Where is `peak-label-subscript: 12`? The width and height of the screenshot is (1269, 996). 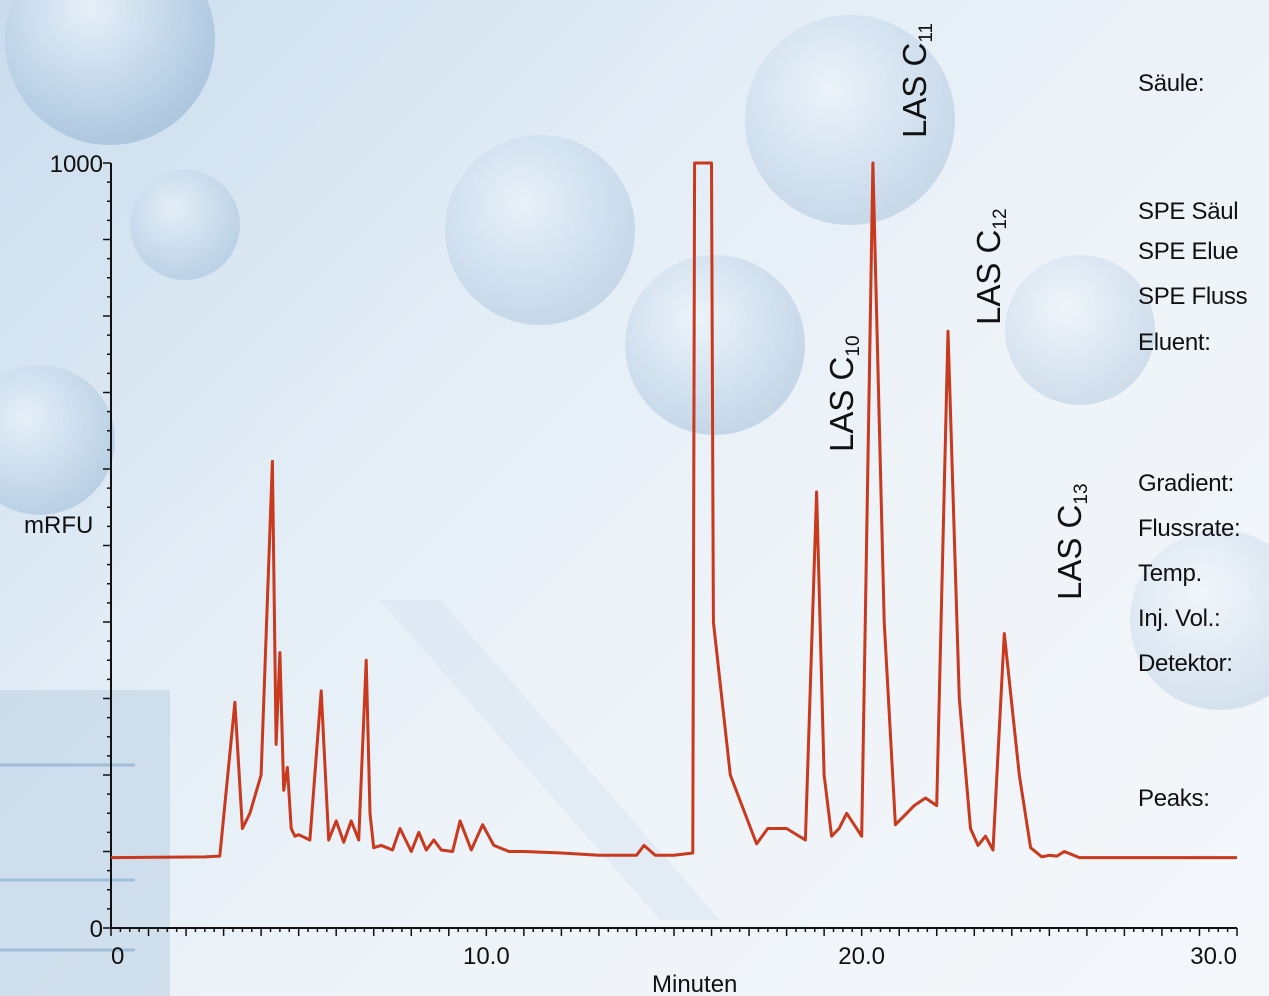
peak-label-subscript: 12 is located at coordinates (1000, 219).